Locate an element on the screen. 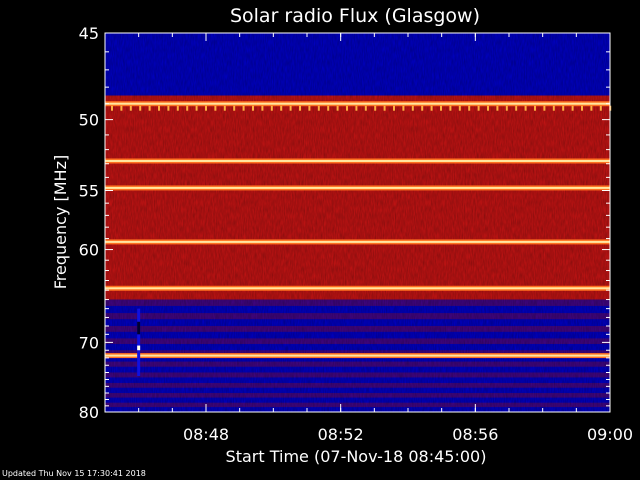 The width and height of the screenshot is (640, 480). y-tick-label: 60 is located at coordinates (89, 250).